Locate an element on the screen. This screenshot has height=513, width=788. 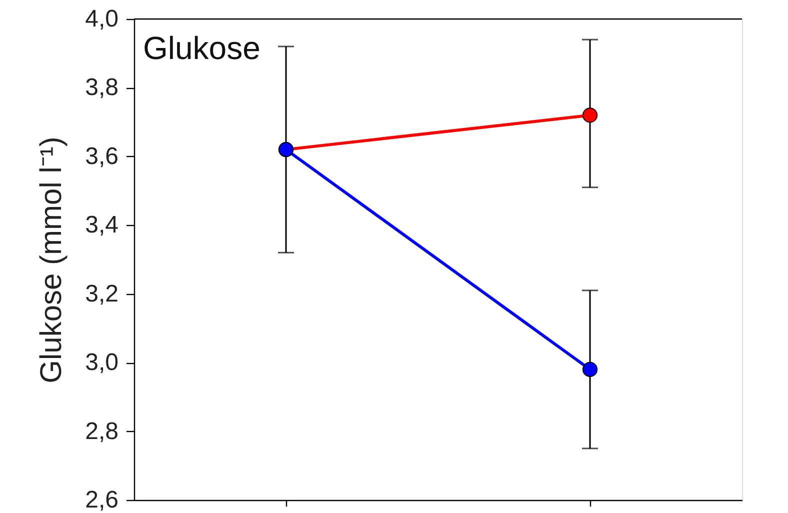
y-tick-label: 3,6 is located at coordinates (101, 156).